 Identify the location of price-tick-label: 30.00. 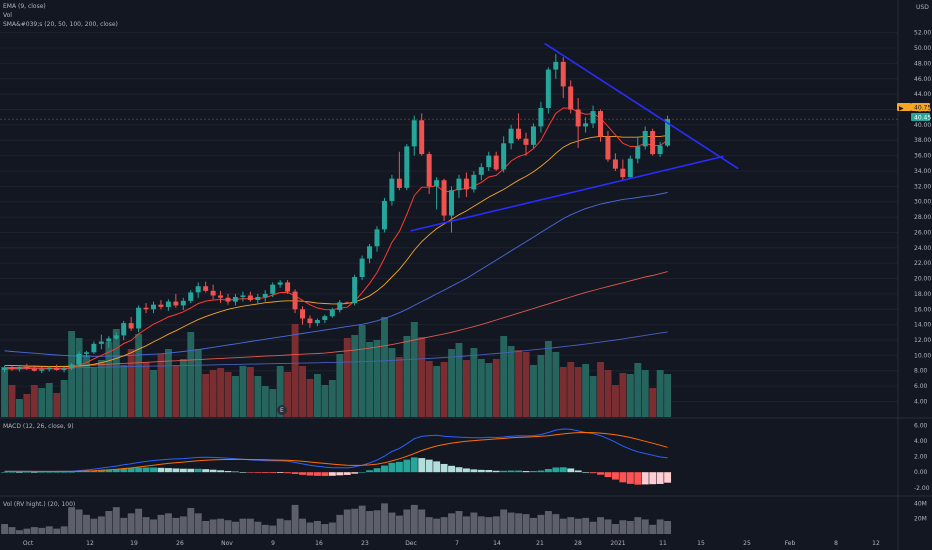
(922, 202).